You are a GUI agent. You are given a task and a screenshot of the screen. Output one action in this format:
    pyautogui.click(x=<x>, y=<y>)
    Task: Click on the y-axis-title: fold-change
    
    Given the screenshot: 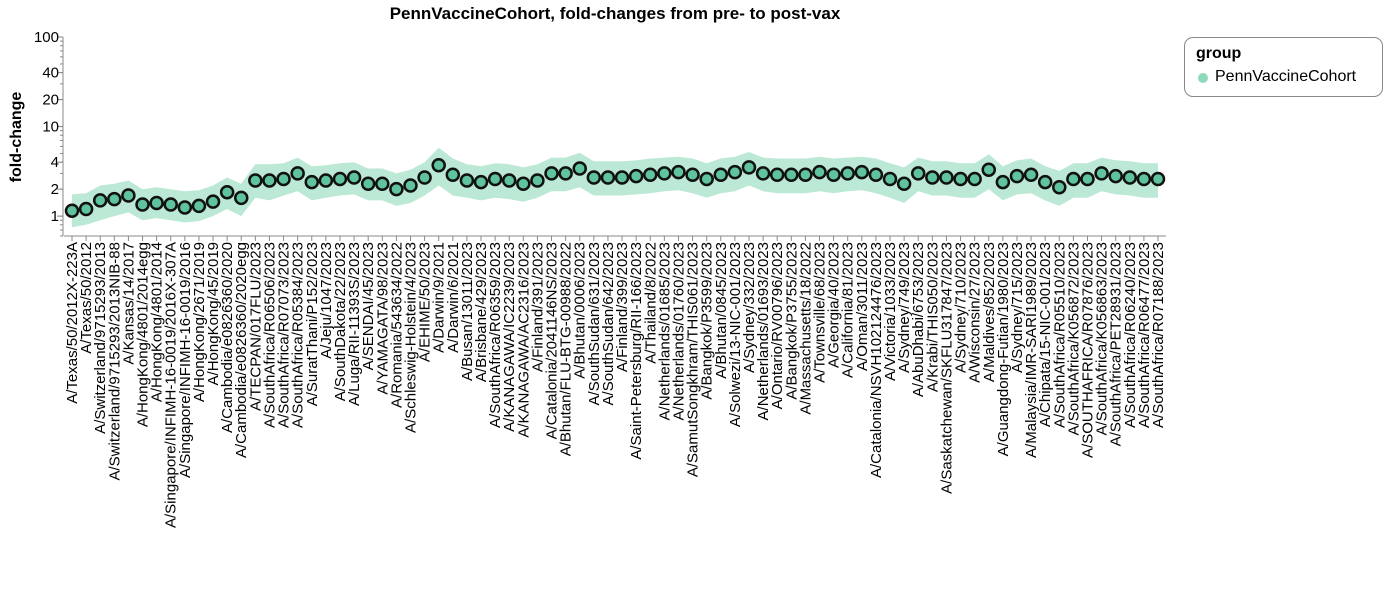 What is the action you would take?
    pyautogui.click(x=16, y=137)
    